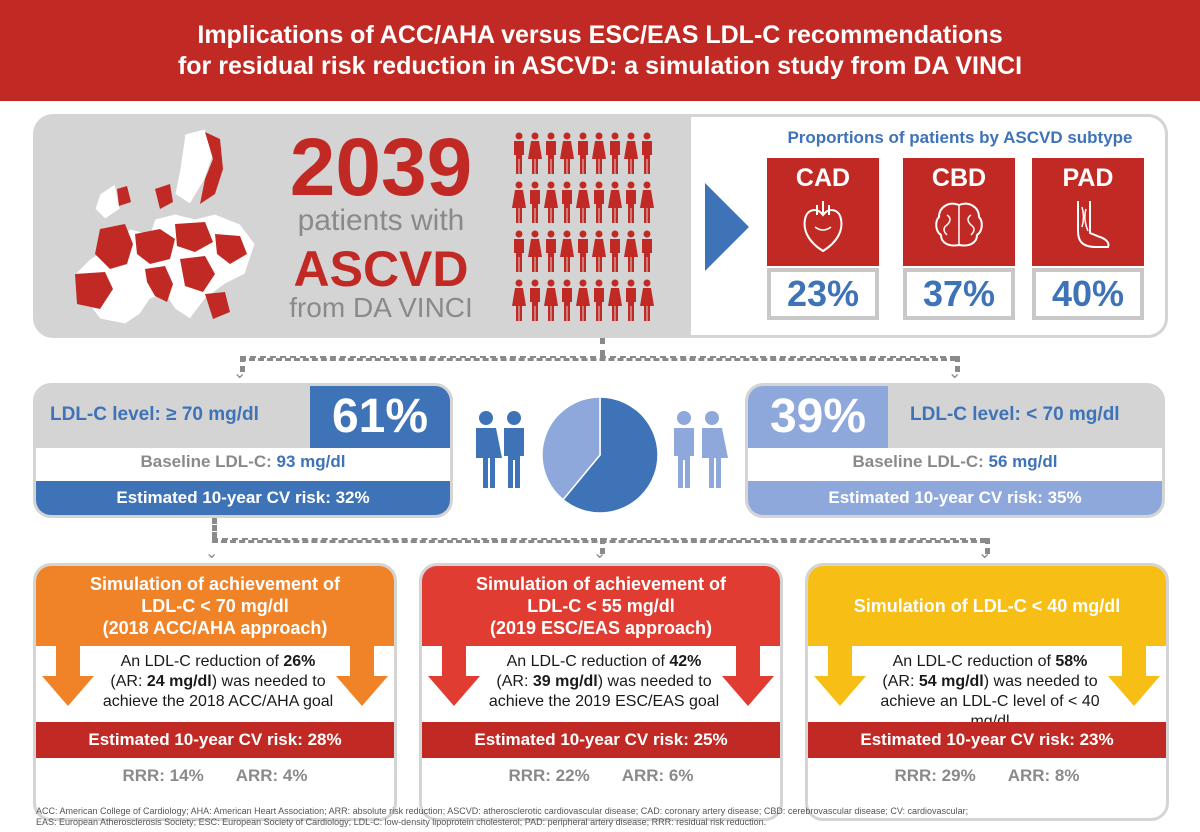  Describe the element at coordinates (243, 498) in the screenshot. I see `ldl-high-risk: Estimated 10-year CV risk: 32%` at that location.